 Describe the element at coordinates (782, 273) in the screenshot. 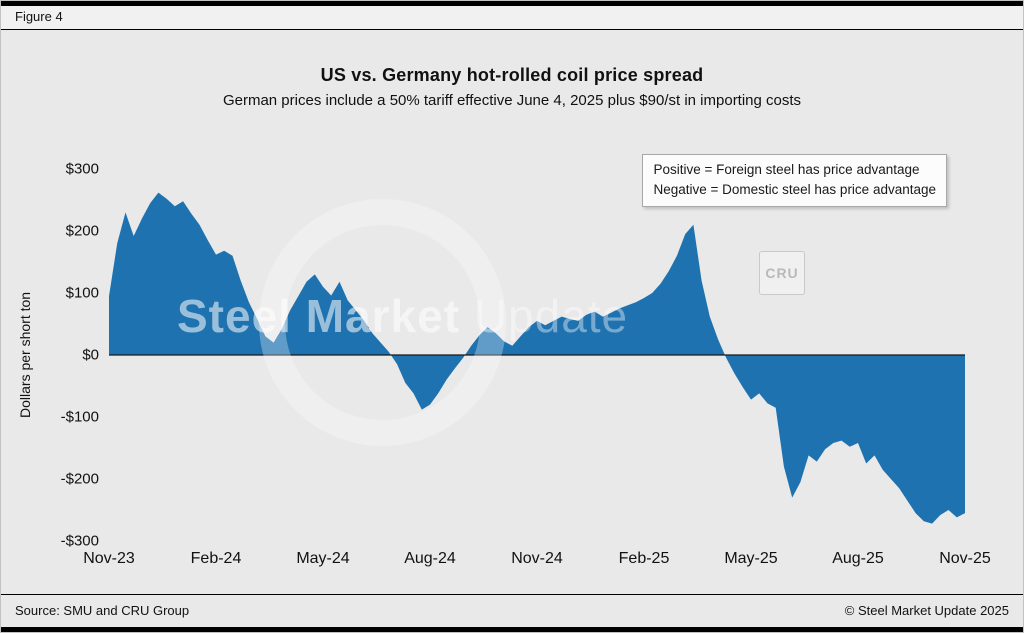

I see `cru-logo-badge: CRU` at that location.